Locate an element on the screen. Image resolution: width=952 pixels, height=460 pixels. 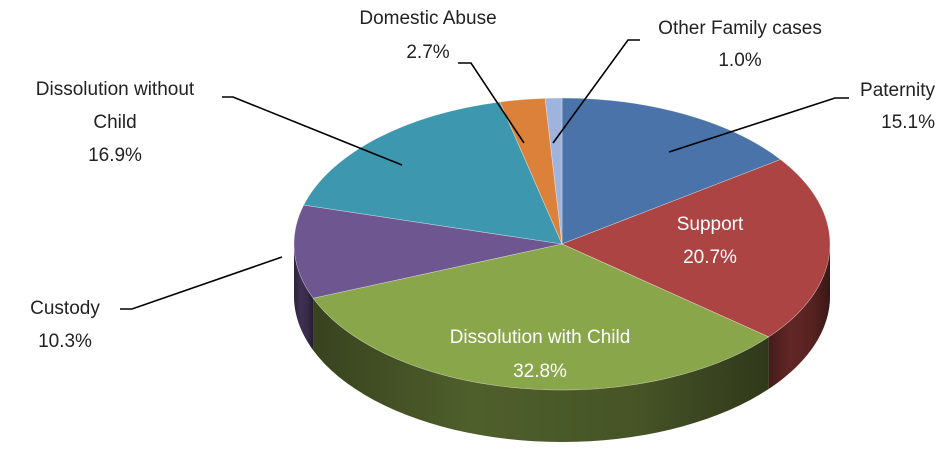
label-value-domestic-abuse: 2.7% is located at coordinates (427, 52).